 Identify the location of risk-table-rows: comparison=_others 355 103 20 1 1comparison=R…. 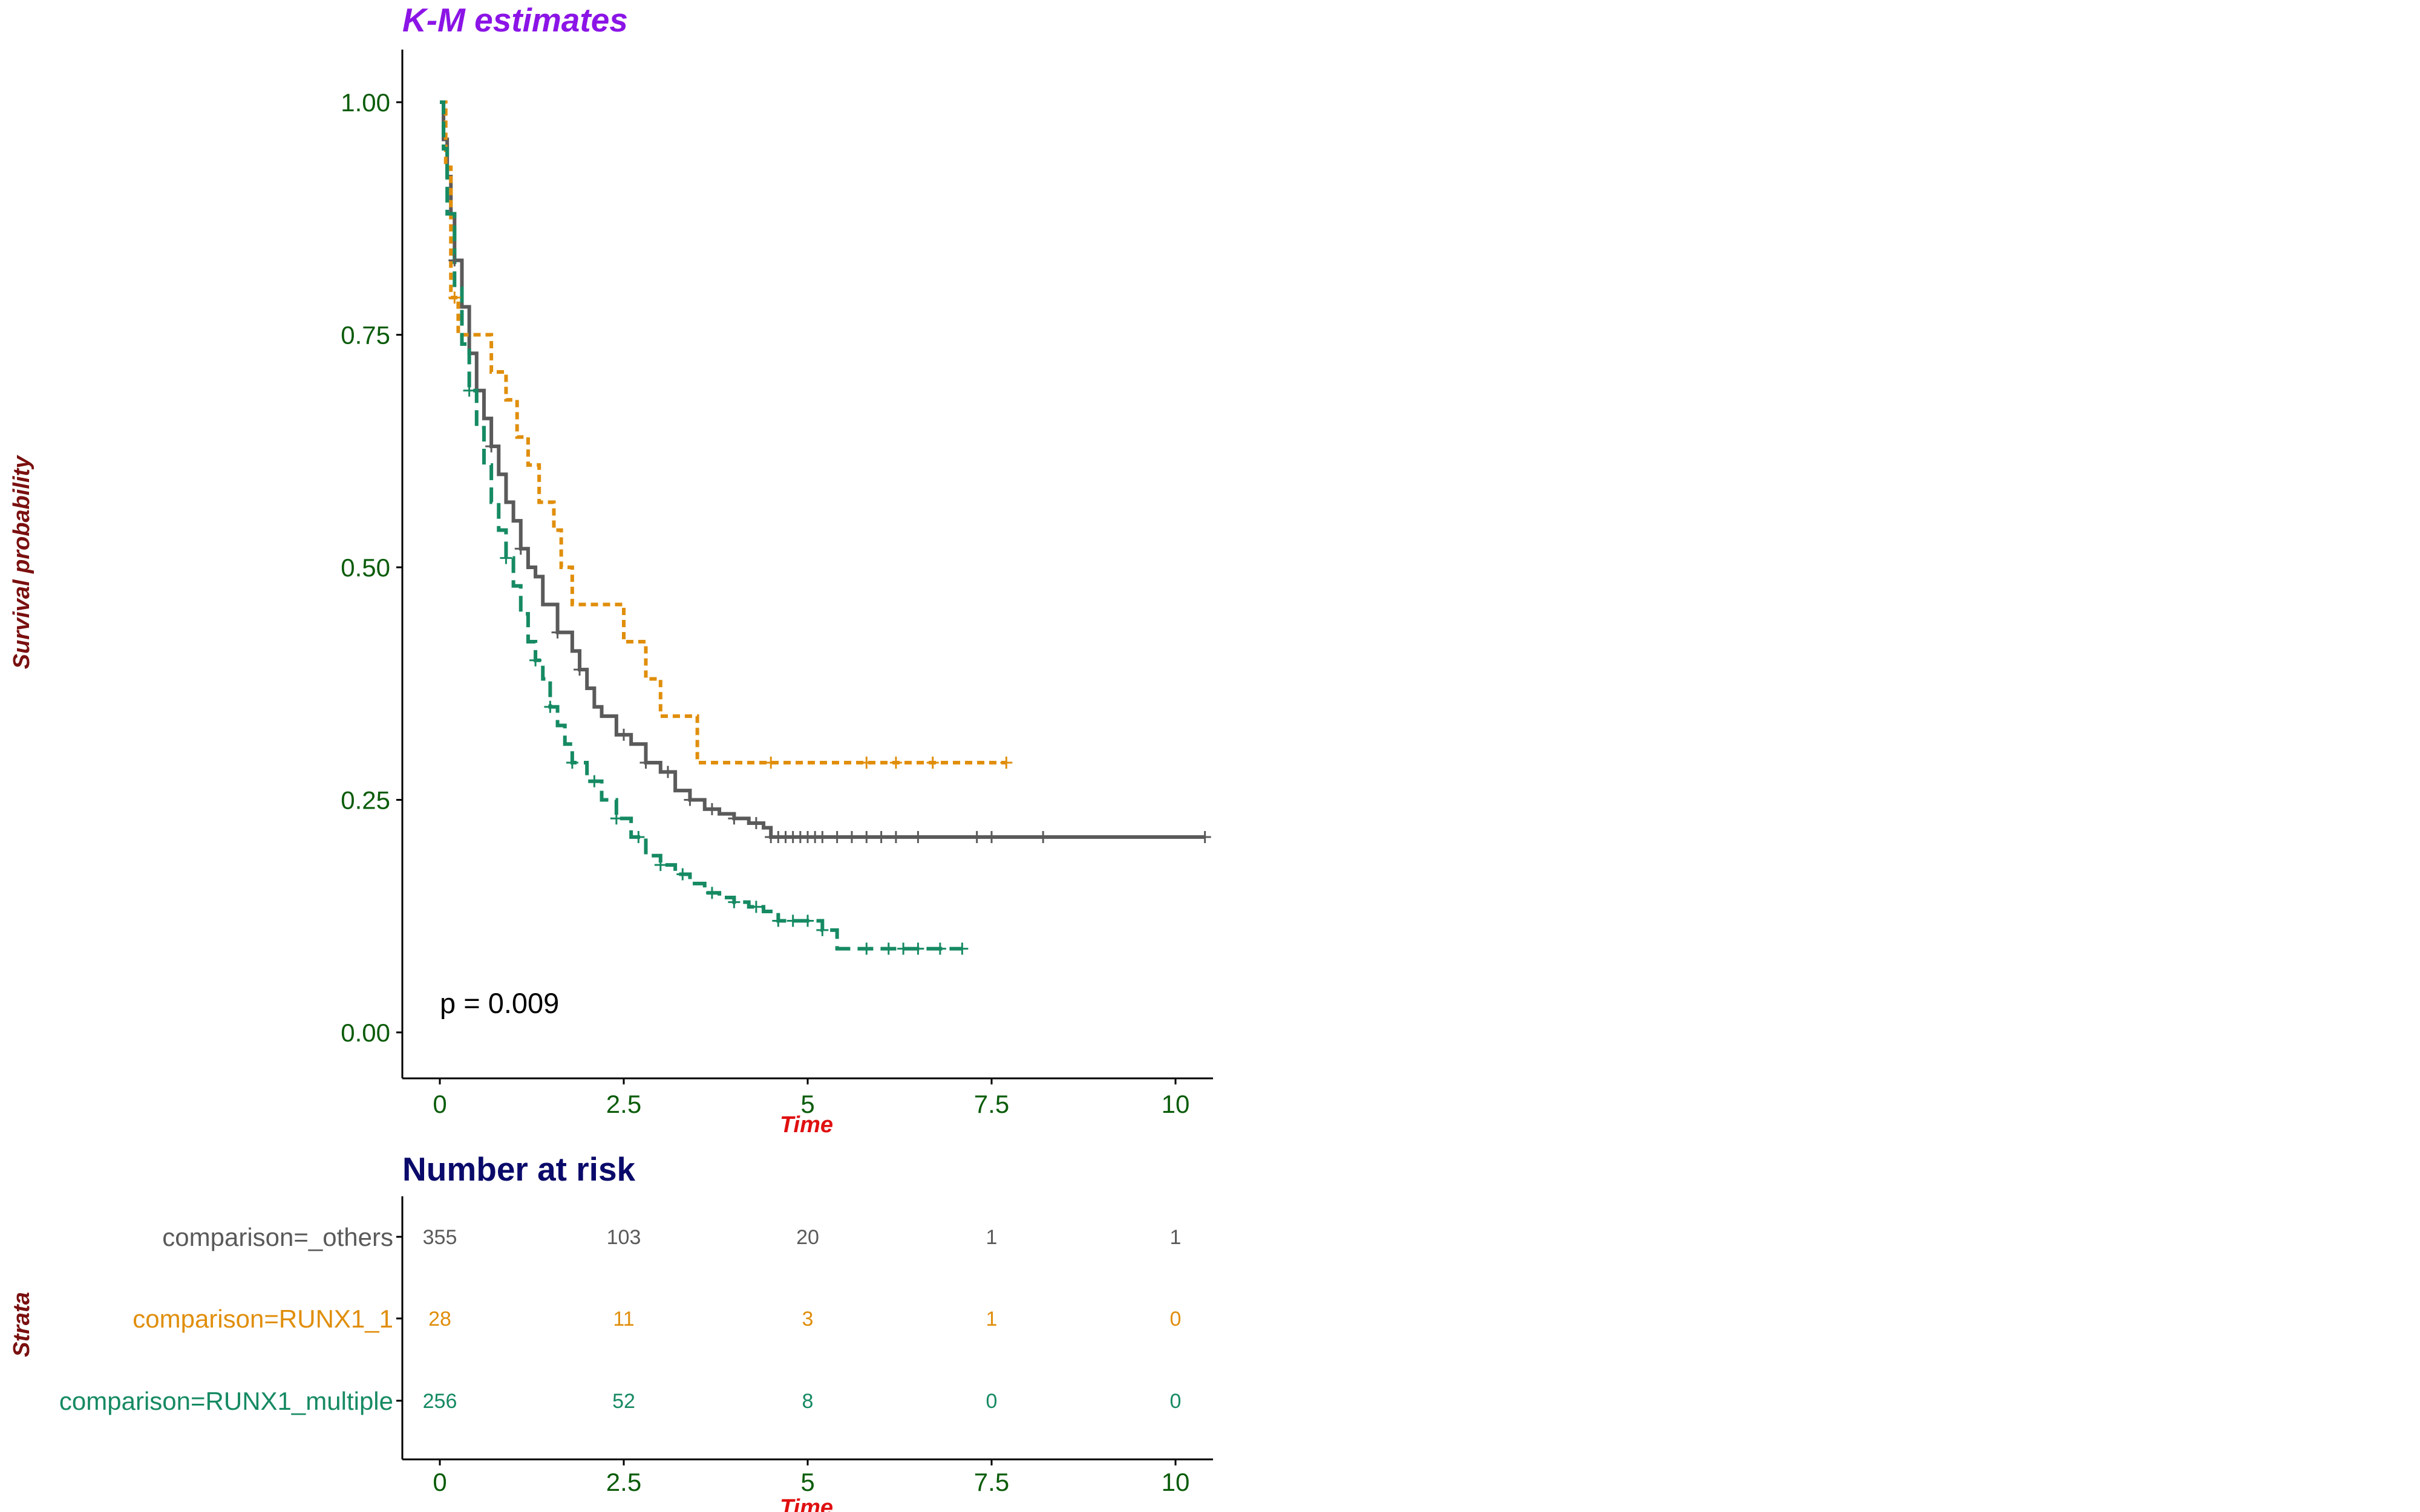
(620, 1319).